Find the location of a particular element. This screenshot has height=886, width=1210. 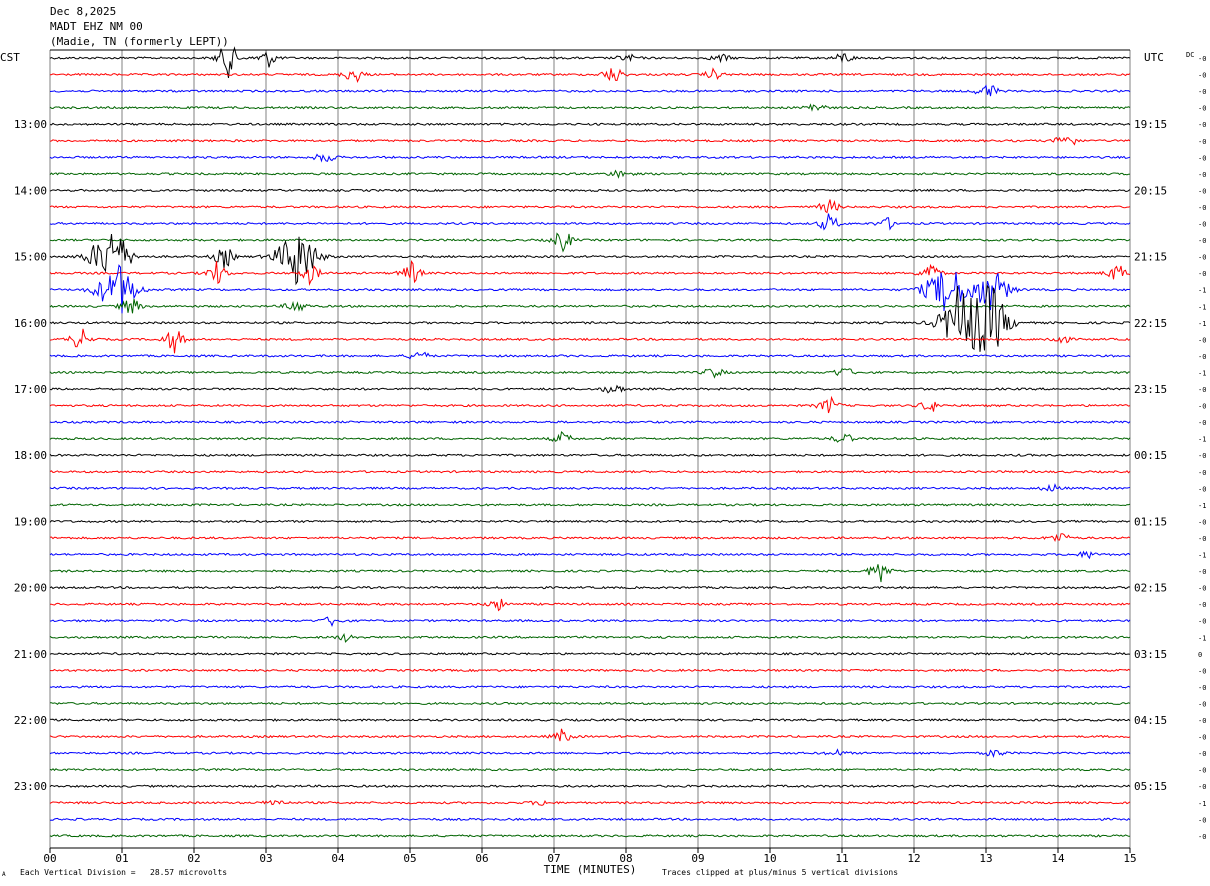

dc-offset-0: -0 is located at coordinates (1202, 59).